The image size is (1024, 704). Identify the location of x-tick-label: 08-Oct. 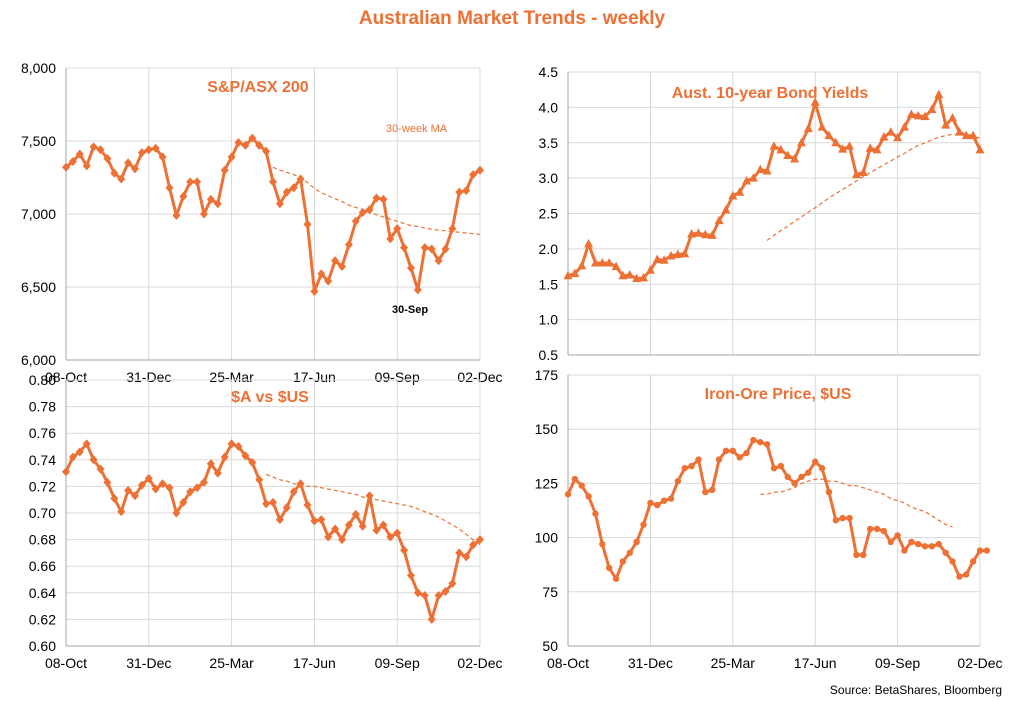
(66, 377).